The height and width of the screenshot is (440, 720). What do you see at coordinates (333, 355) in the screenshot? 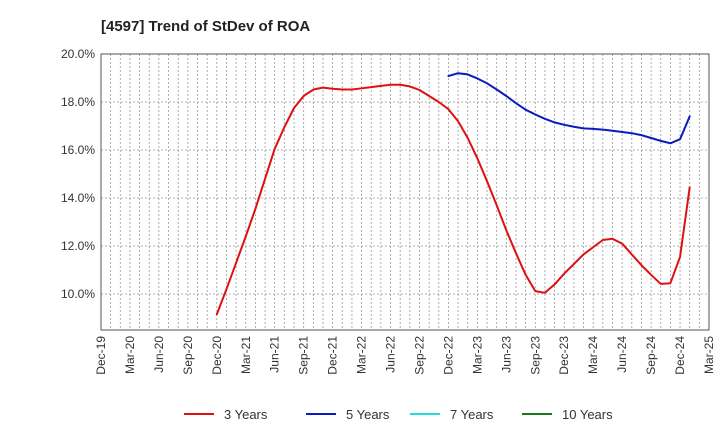
I see `x-tick-label: Dec-21` at bounding box center [333, 355].